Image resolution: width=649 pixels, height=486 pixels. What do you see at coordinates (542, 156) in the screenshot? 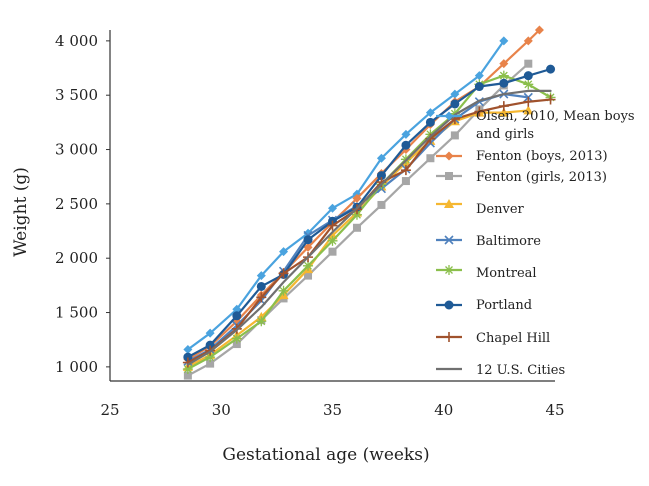
I see `legend-label: Fenton (boys, 2013)` at bounding box center [542, 156].